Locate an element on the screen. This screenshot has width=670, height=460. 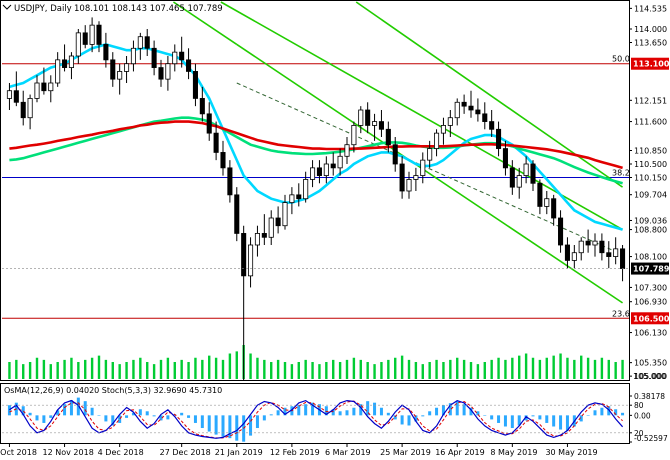
volume-layer: 105.000 is located at coordinates (337, 363).